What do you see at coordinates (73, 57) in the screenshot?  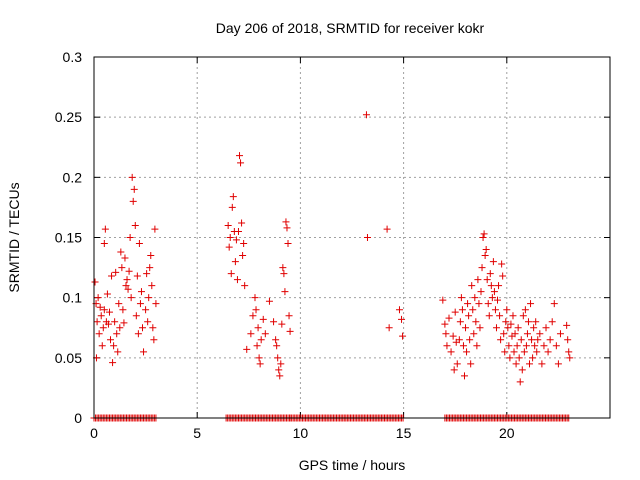 I see `y-tick-label: 0.3` at bounding box center [73, 57].